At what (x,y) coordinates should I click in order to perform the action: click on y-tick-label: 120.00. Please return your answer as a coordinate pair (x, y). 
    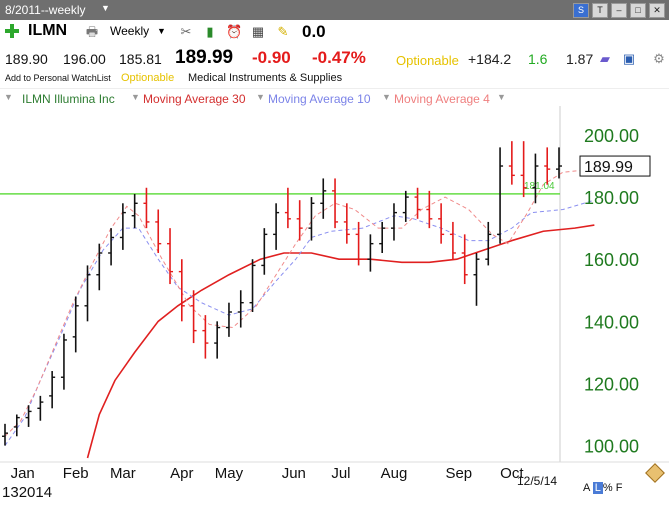
    Looking at the image, I should click on (611, 384).